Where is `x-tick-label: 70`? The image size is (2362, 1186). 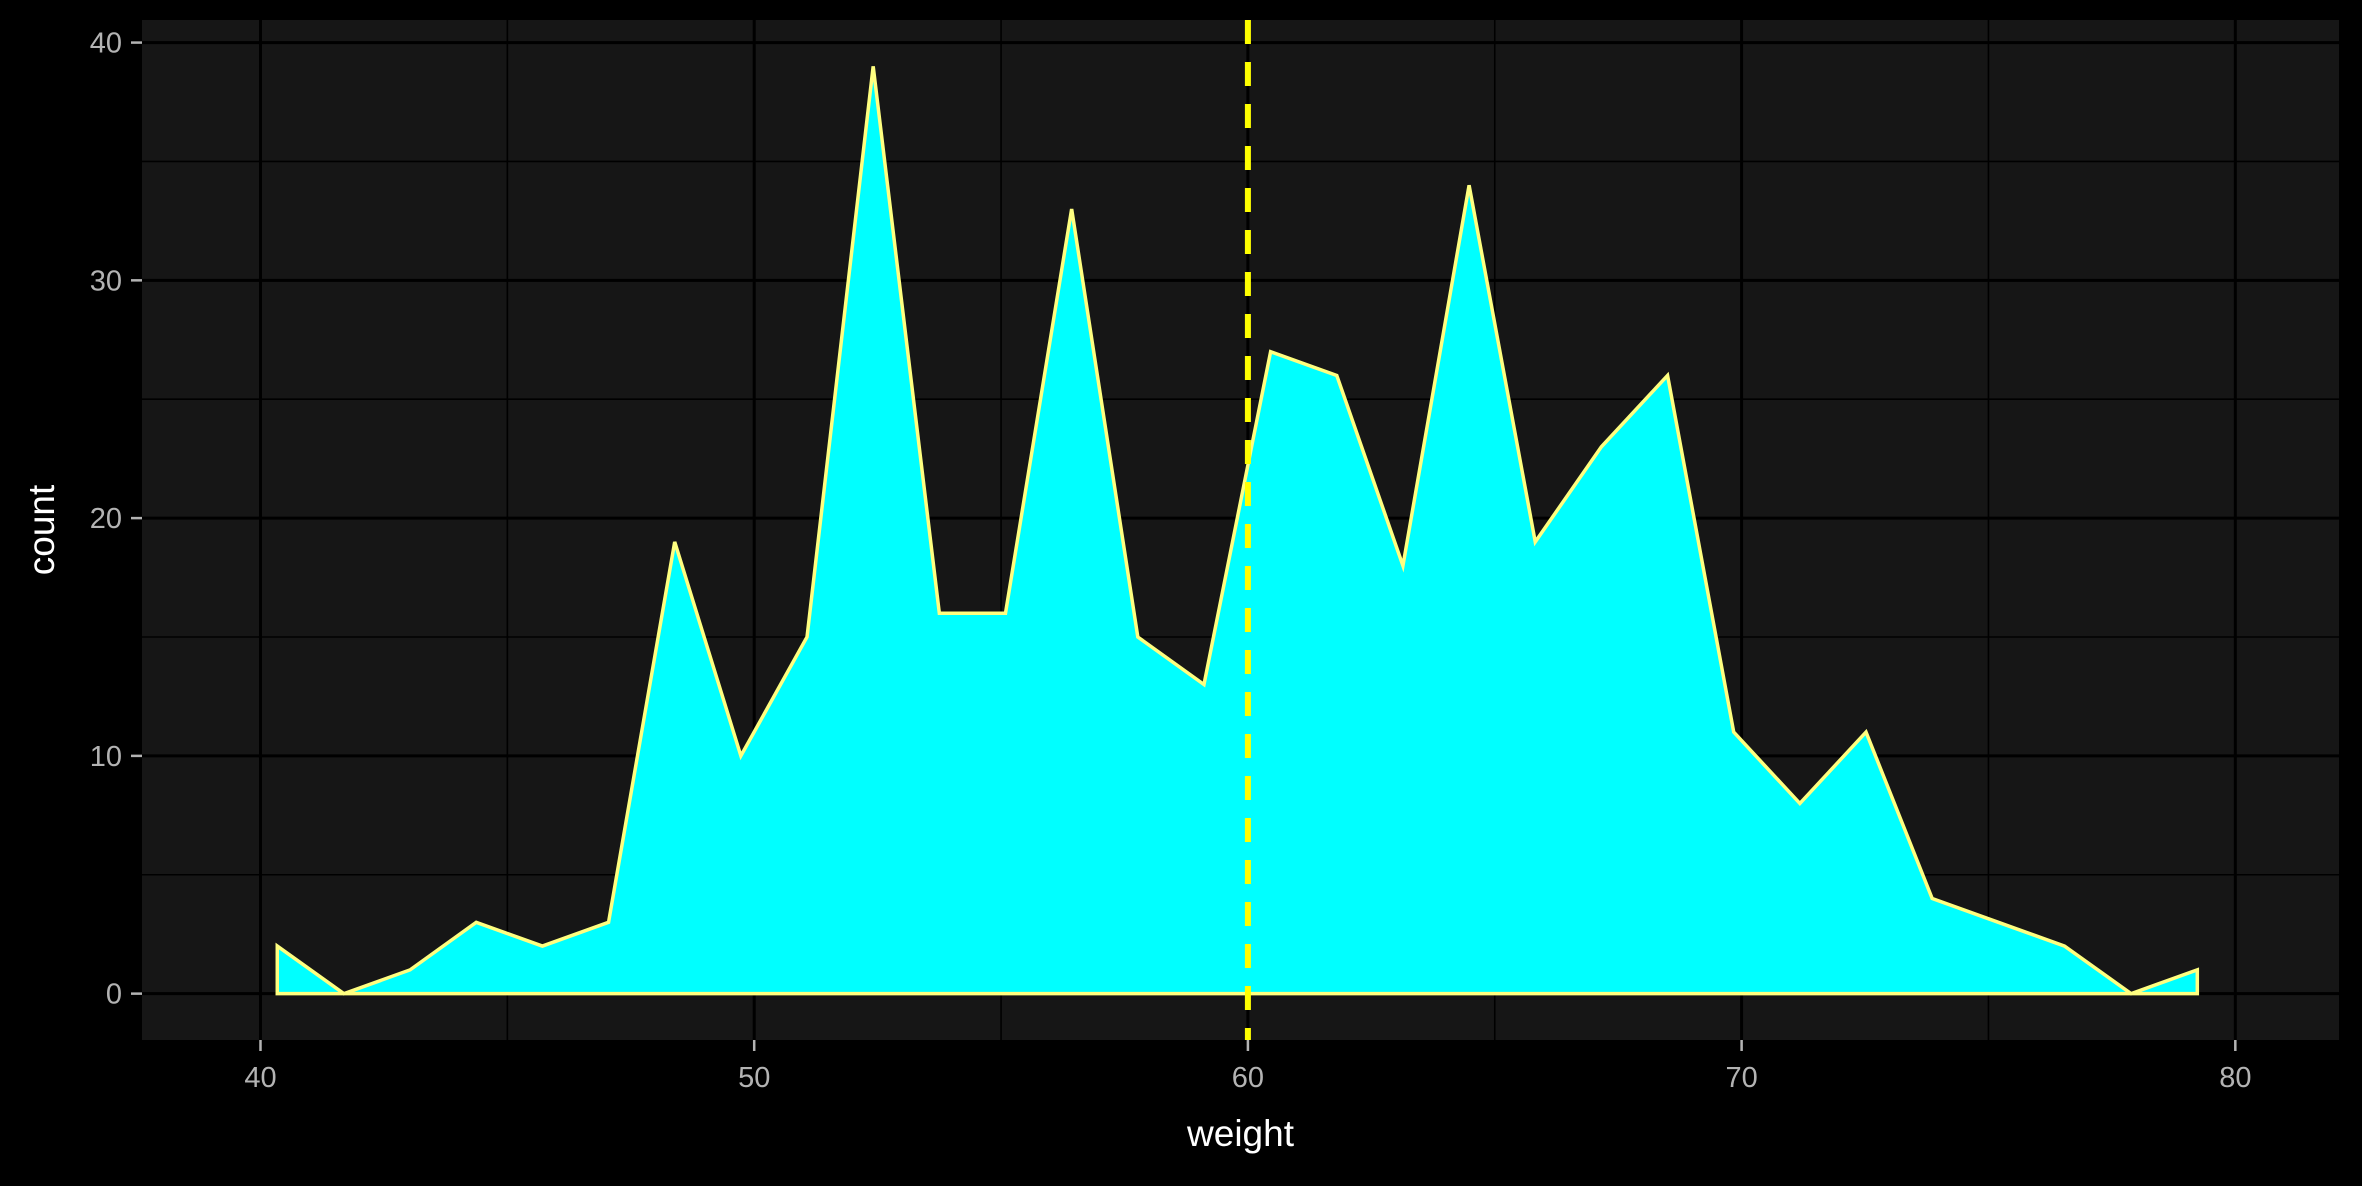 x-tick-label: 70 is located at coordinates (1741, 1078).